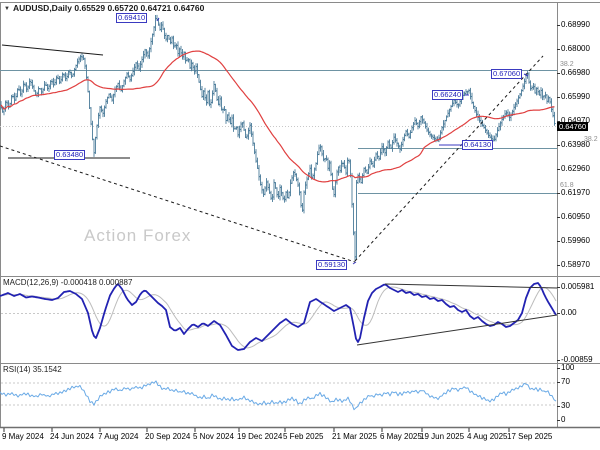 Image resolution: width=600 pixels, height=450 pixels. Describe the element at coordinates (442, 436) in the screenshot. I see `time-axis-label: 19 Jun 2025` at that location.